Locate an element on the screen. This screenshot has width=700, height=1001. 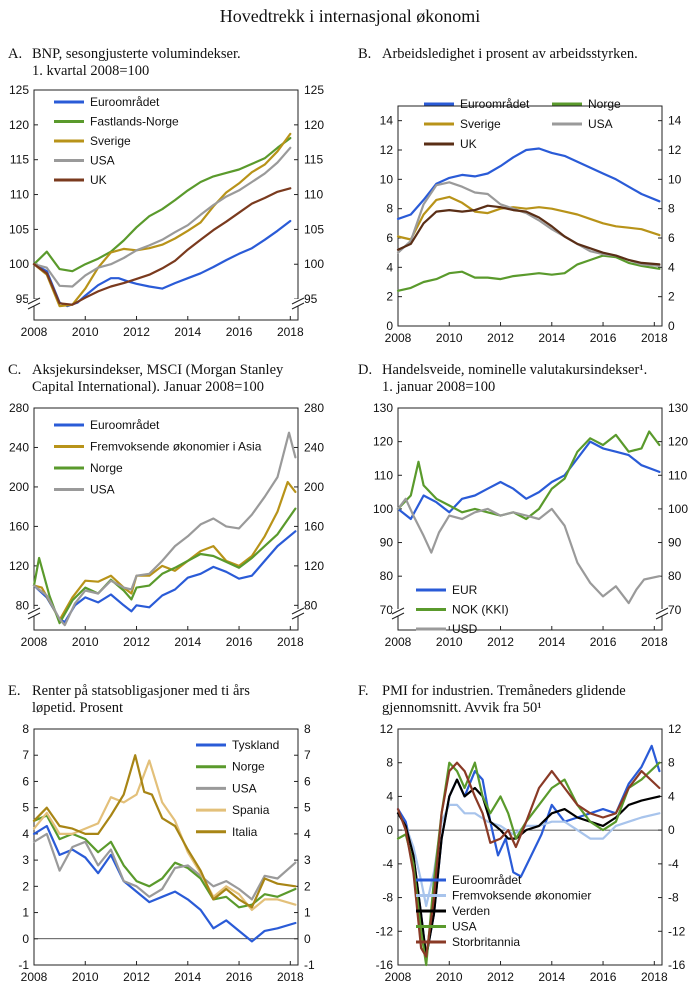
x-tick-label: 2010 is located at coordinates (449, 338).